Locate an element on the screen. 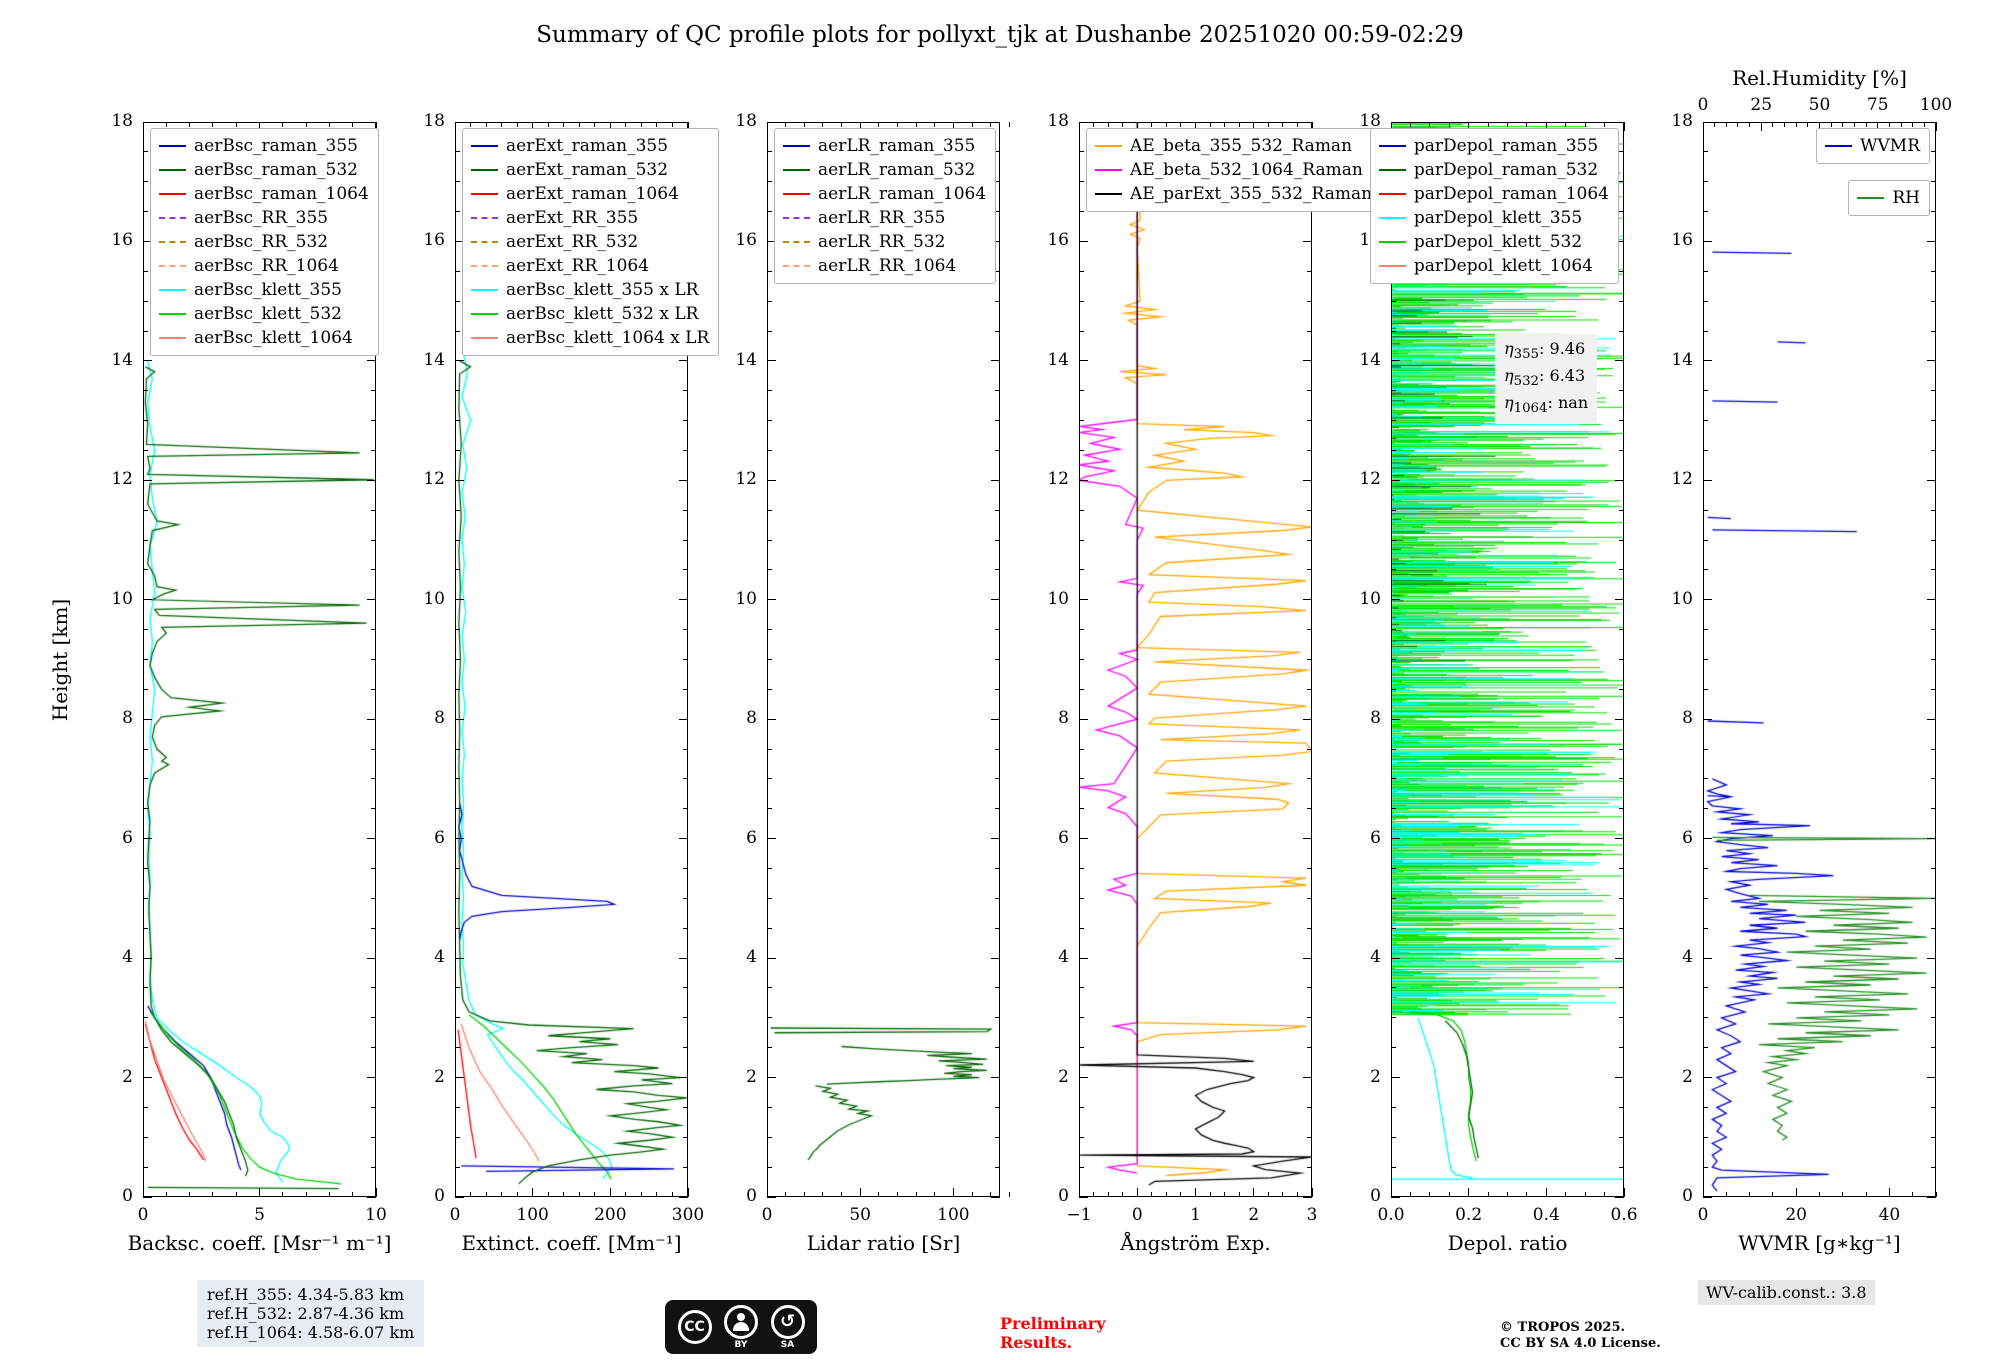 The image size is (2000, 1360). legend-item-label: aerLR_RR_1064 is located at coordinates (887, 266).